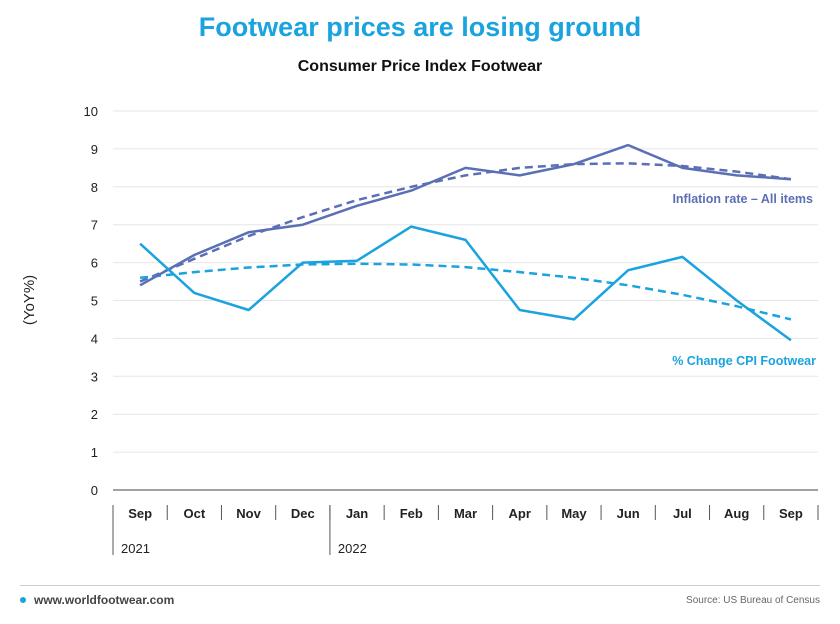 This screenshot has height=624, width=840. Describe the element at coordinates (94, 187) in the screenshot. I see `y-tick-label: 8` at that location.